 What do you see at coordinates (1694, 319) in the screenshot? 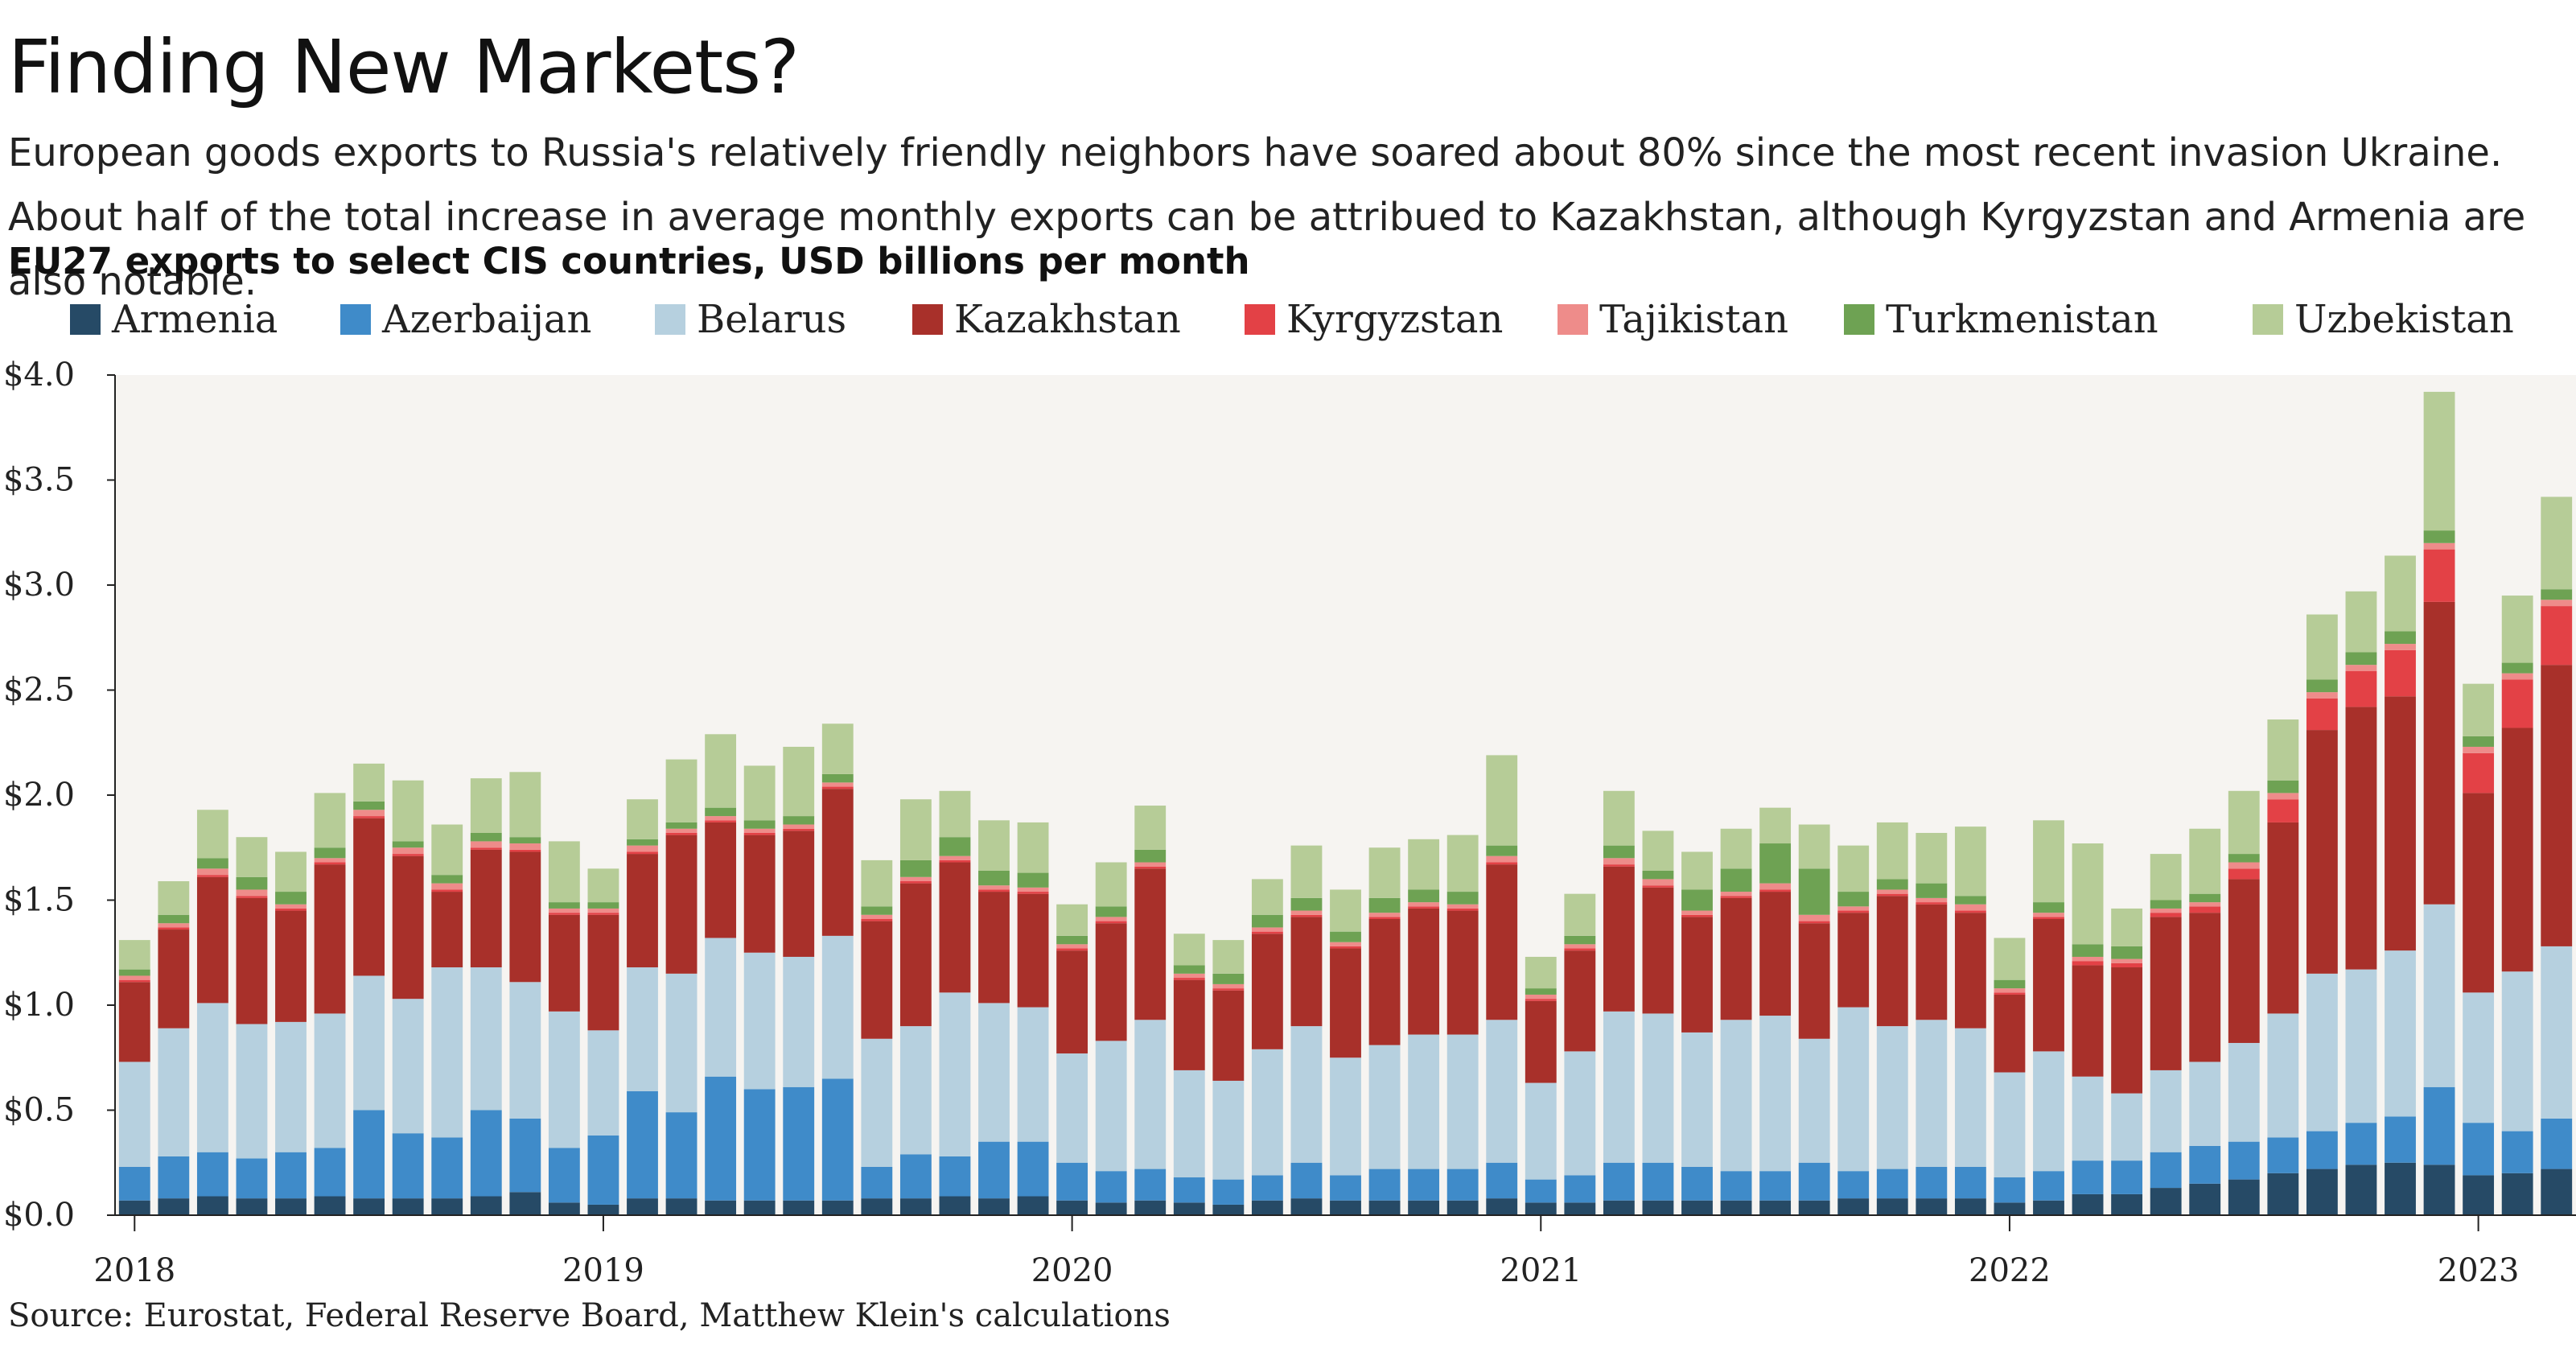
I see `legend-label-tajikistan: Tajikistan` at bounding box center [1694, 319].